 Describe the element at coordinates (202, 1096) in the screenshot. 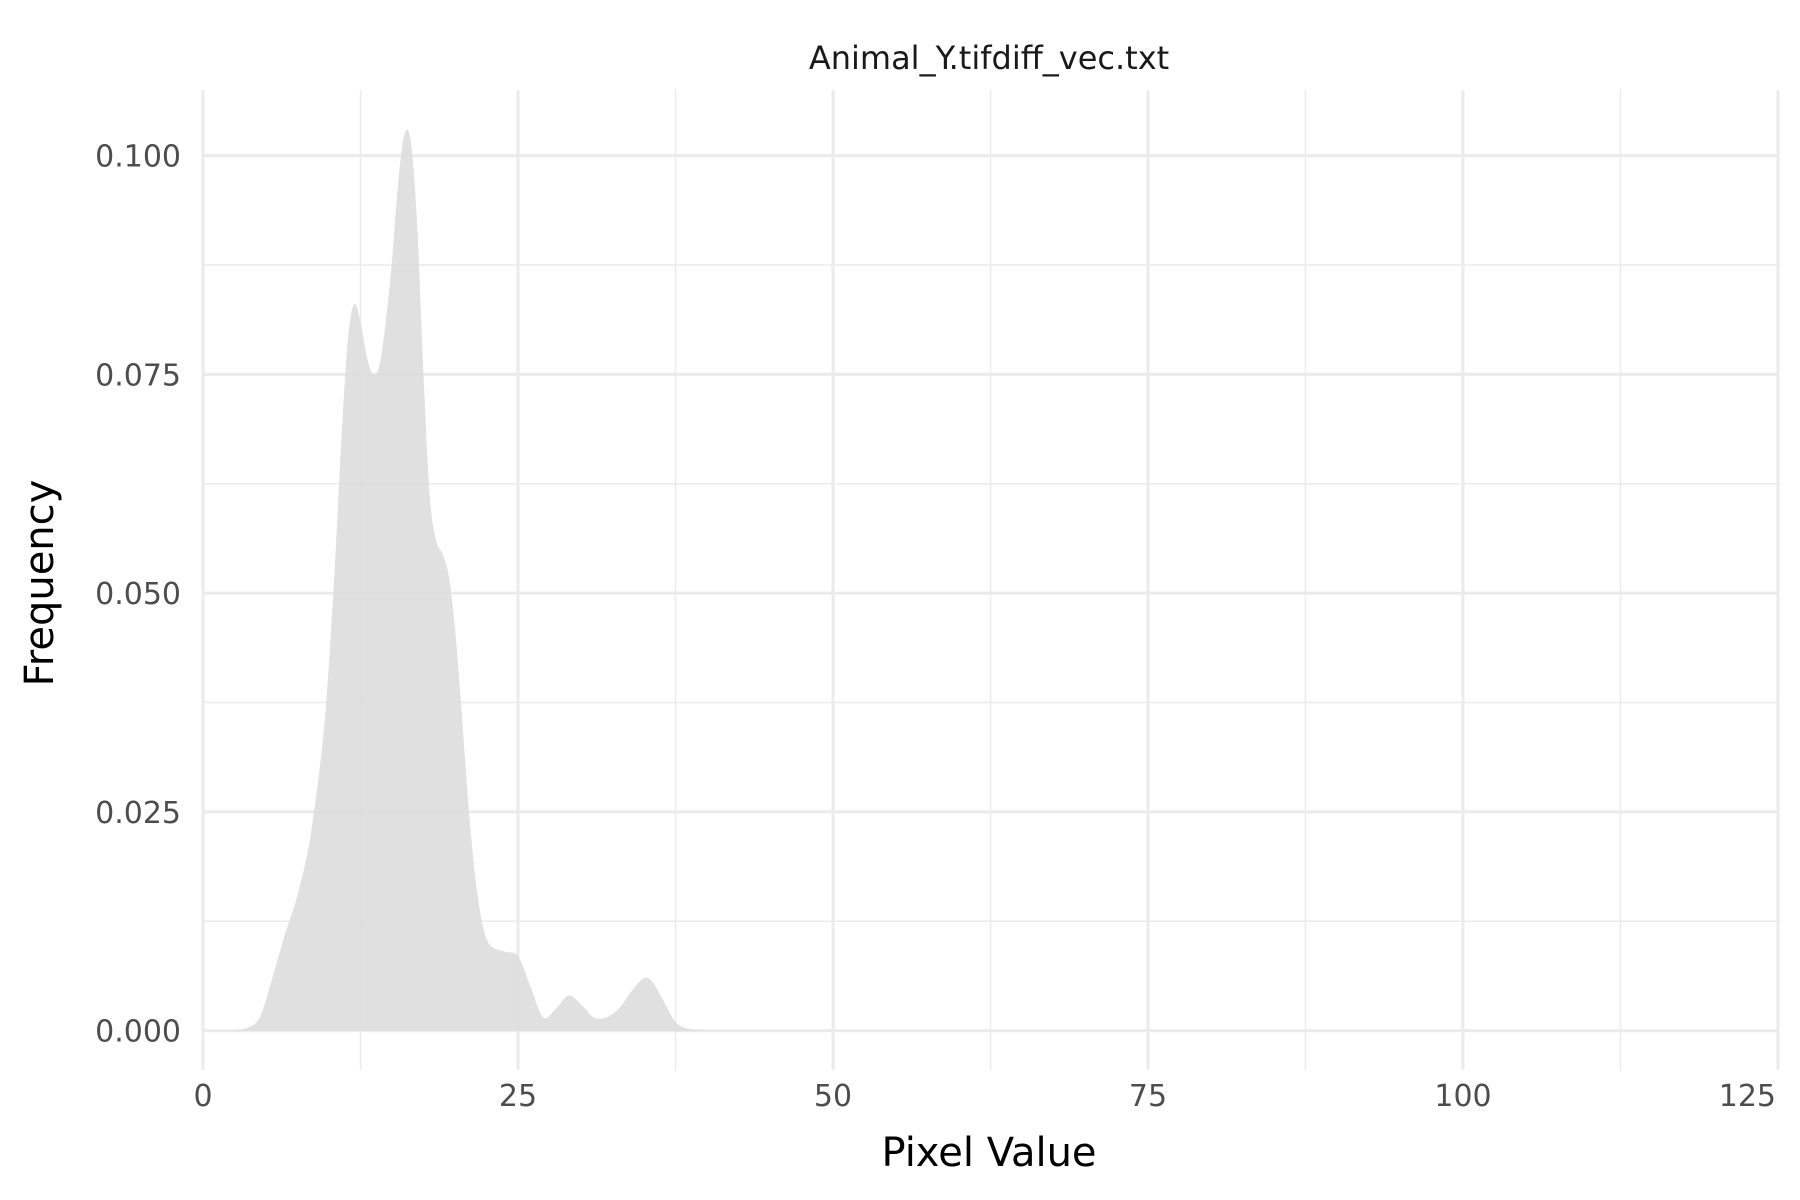

I see `x-tick-label: 0` at that location.